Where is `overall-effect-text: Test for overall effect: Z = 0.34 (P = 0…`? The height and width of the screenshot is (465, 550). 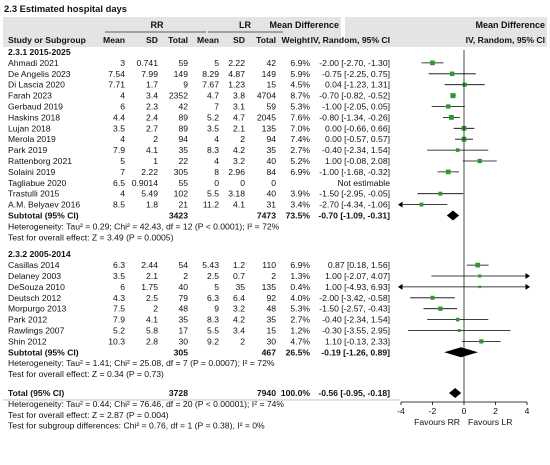 overall-effect-text: Test for overall effect: Z = 0.34 (P = 0… is located at coordinates (86, 374).